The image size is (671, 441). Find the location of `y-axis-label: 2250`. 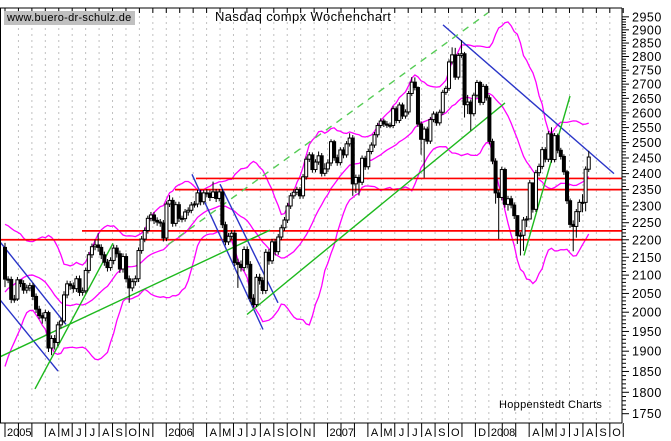

y-axis-label: 2250 is located at coordinates (647, 223).